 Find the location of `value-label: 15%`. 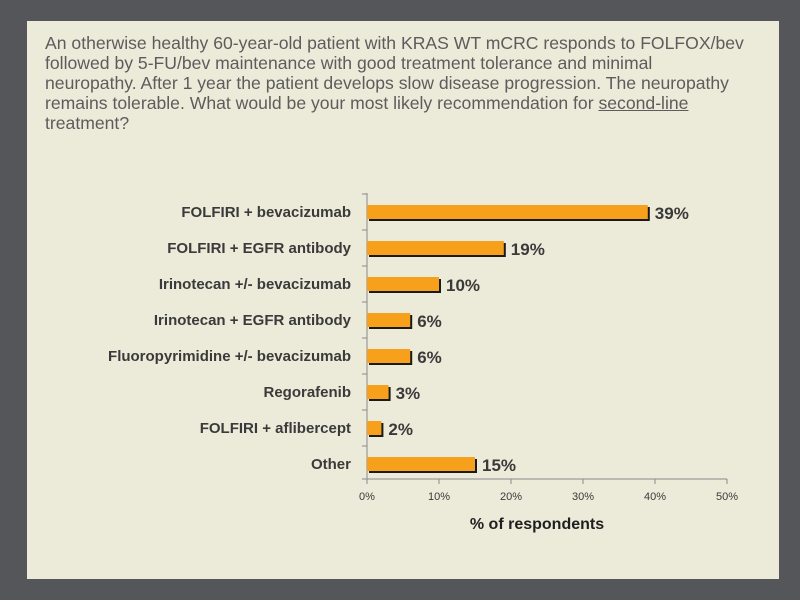

value-label: 15% is located at coordinates (499, 465).